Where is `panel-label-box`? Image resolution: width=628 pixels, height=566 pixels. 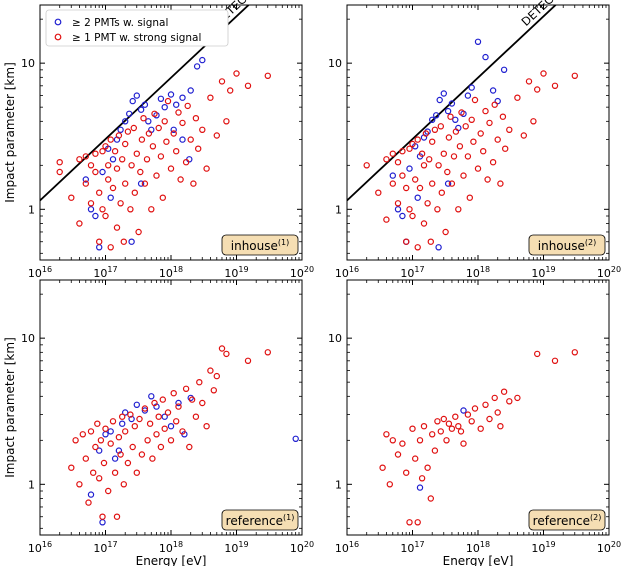
panel-label-box is located at coordinates (567, 245).